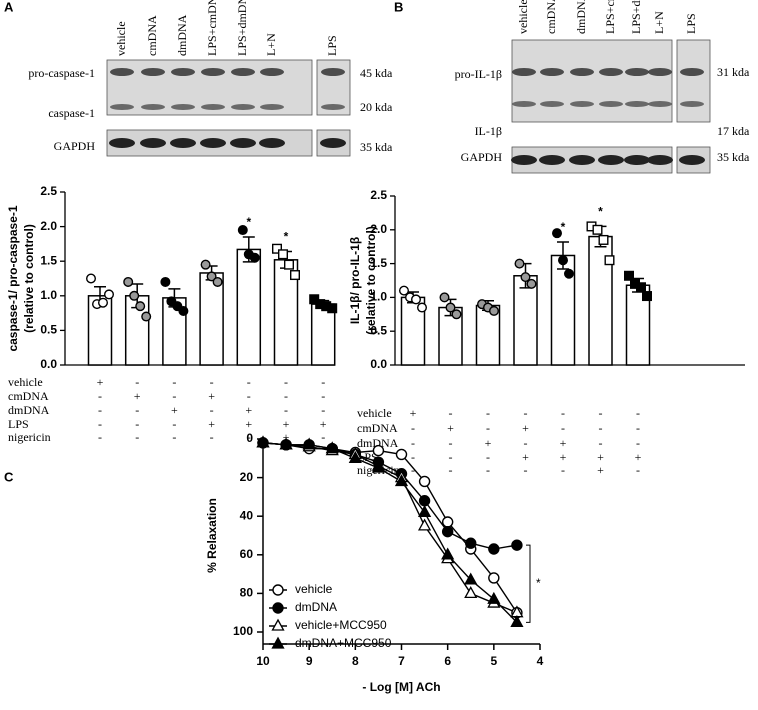  I want to click on x-tick-label: 8, so click(355, 661).